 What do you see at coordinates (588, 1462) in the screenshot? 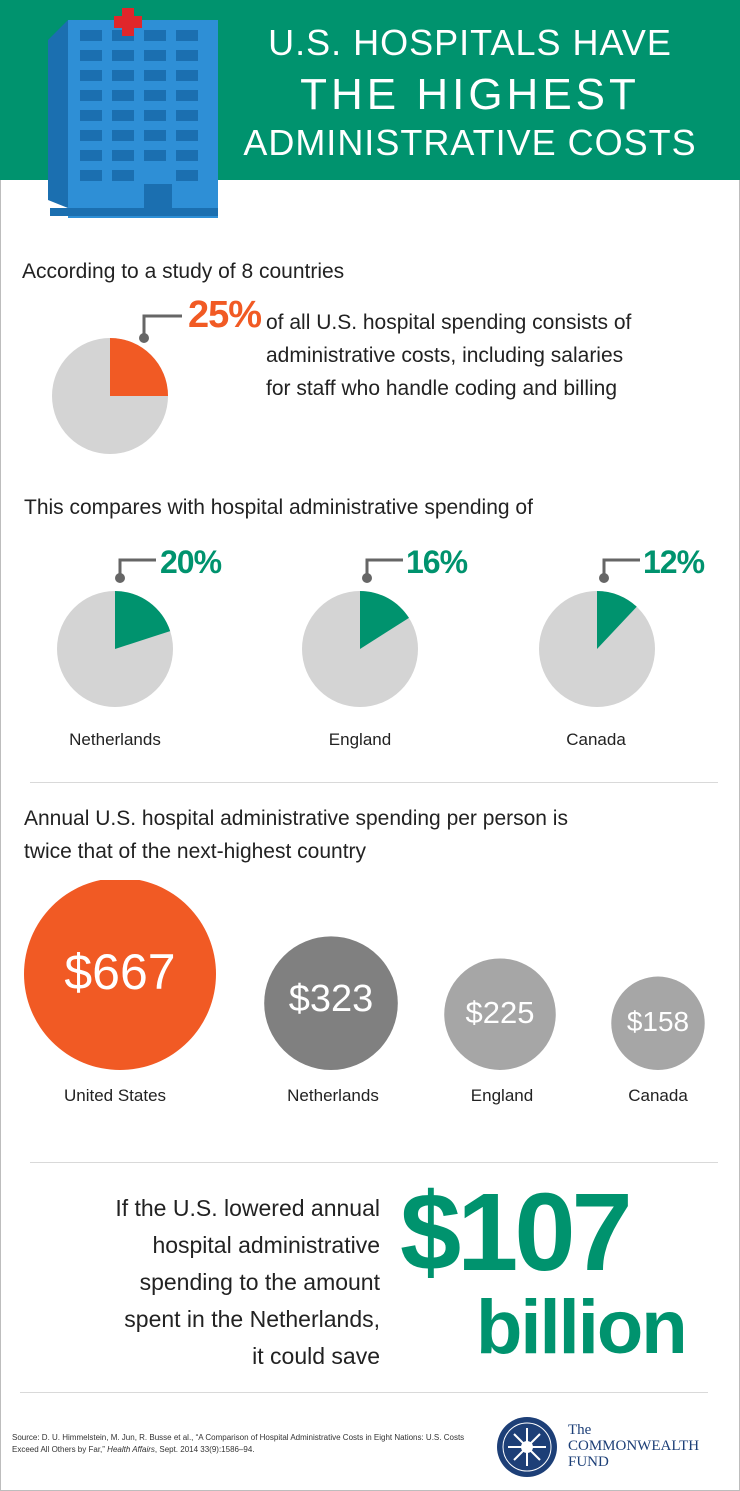
I see `logo-line3: FUND` at bounding box center [588, 1462].